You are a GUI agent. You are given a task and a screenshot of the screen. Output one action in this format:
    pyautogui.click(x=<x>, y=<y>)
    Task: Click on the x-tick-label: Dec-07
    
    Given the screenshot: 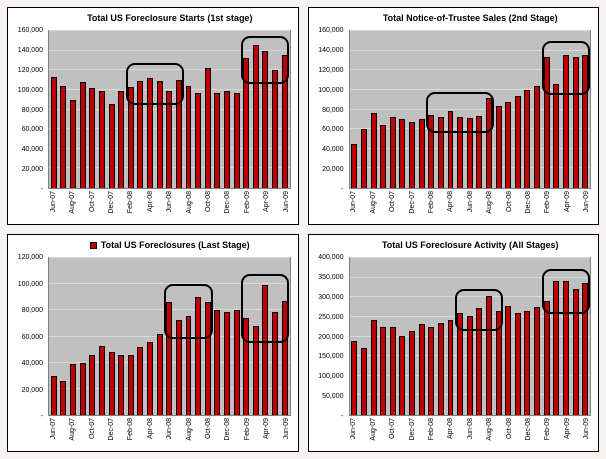 What is the action you would take?
    pyautogui.click(x=412, y=429)
    